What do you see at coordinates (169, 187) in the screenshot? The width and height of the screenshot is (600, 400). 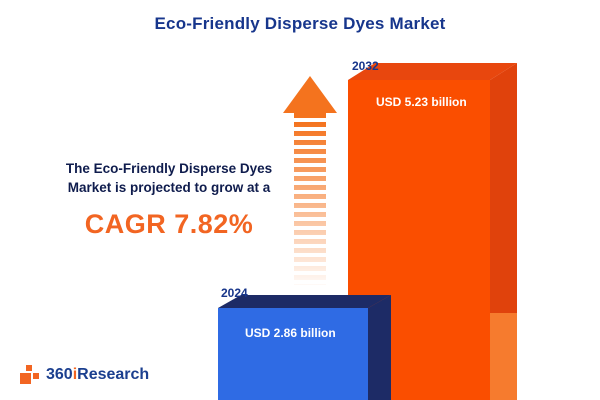 I see `annotation-line2: Market is projected to grow at a` at bounding box center [169, 187].